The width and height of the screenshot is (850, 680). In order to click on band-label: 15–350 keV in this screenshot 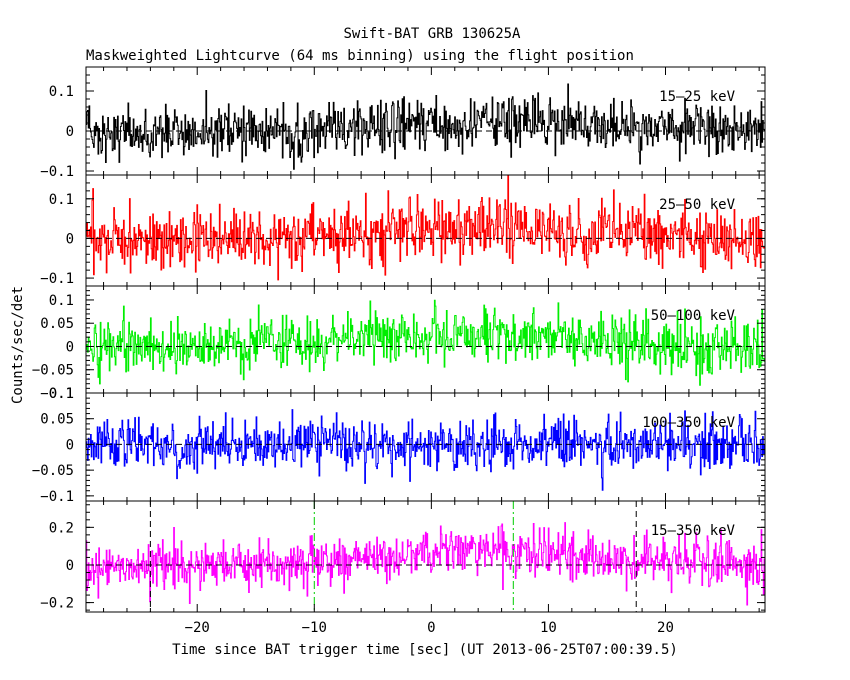, I will do `click(693, 531)`.